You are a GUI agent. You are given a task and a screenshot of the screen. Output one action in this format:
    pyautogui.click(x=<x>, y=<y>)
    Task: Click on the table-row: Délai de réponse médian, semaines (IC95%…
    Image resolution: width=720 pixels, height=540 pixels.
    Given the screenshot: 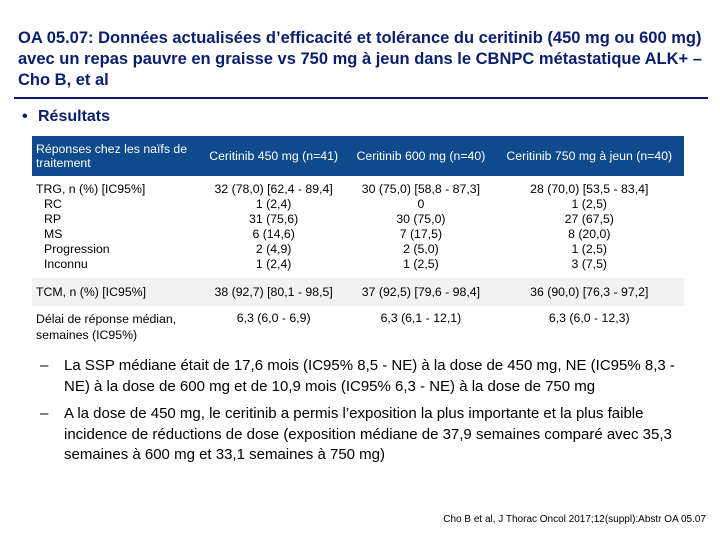 What is the action you would take?
    pyautogui.click(x=358, y=327)
    